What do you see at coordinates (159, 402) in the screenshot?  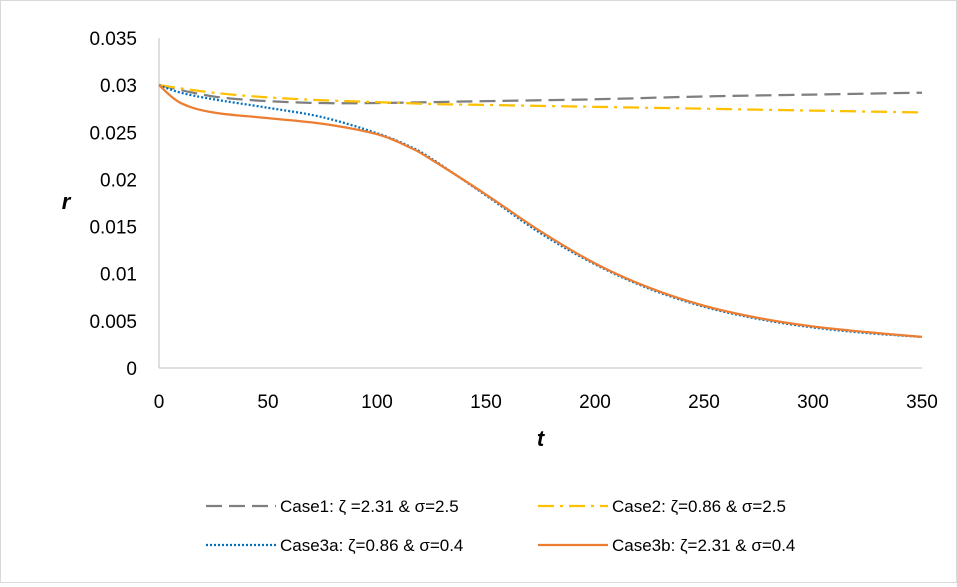 I see `x-tick-label: 0` at bounding box center [159, 402].